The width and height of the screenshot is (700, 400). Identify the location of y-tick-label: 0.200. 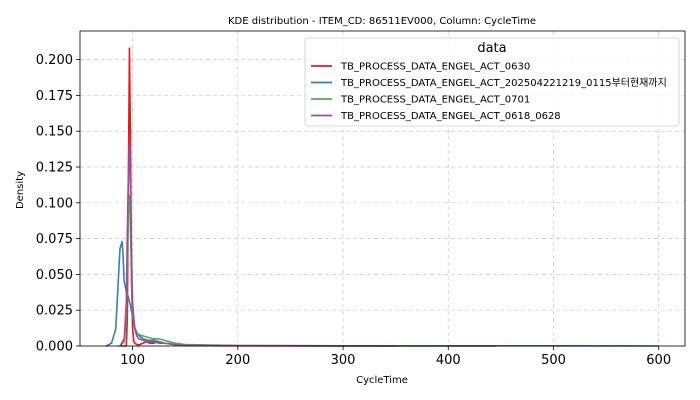
(54, 60).